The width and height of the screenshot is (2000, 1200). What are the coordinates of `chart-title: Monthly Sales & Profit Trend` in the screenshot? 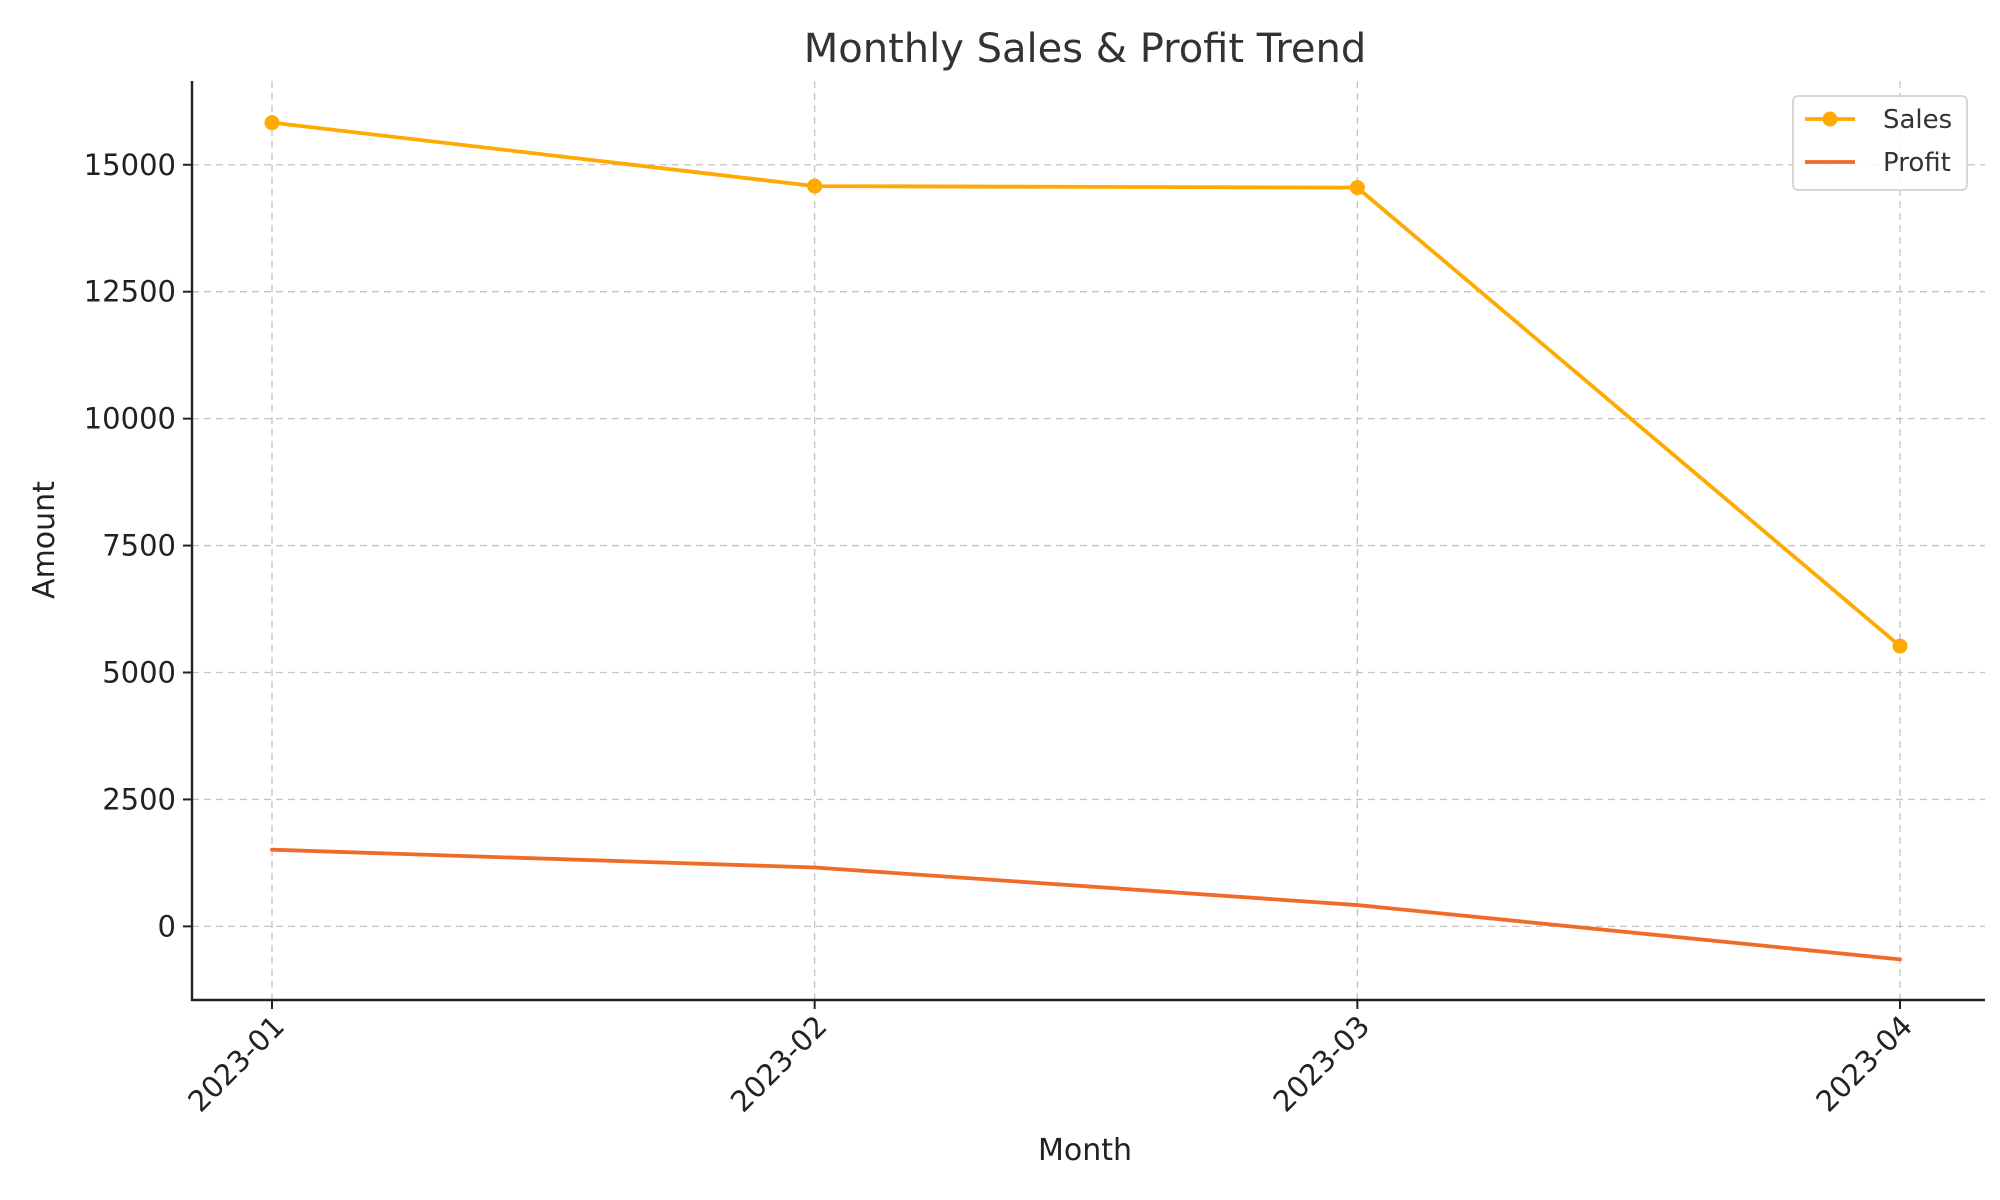 It's located at (1085, 49).